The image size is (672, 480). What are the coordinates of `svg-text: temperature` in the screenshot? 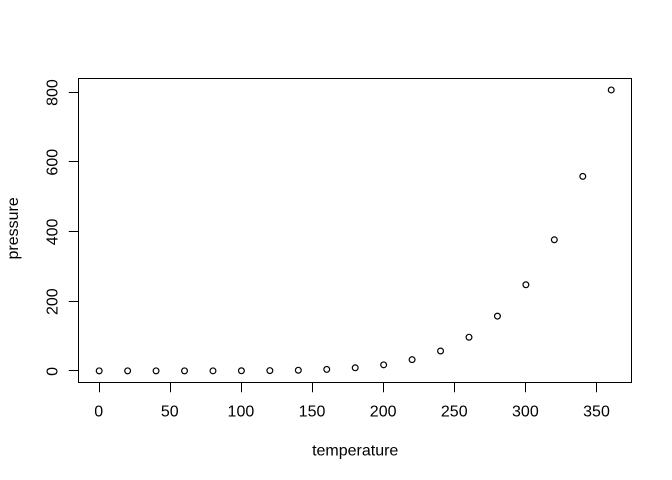 It's located at (355, 451).